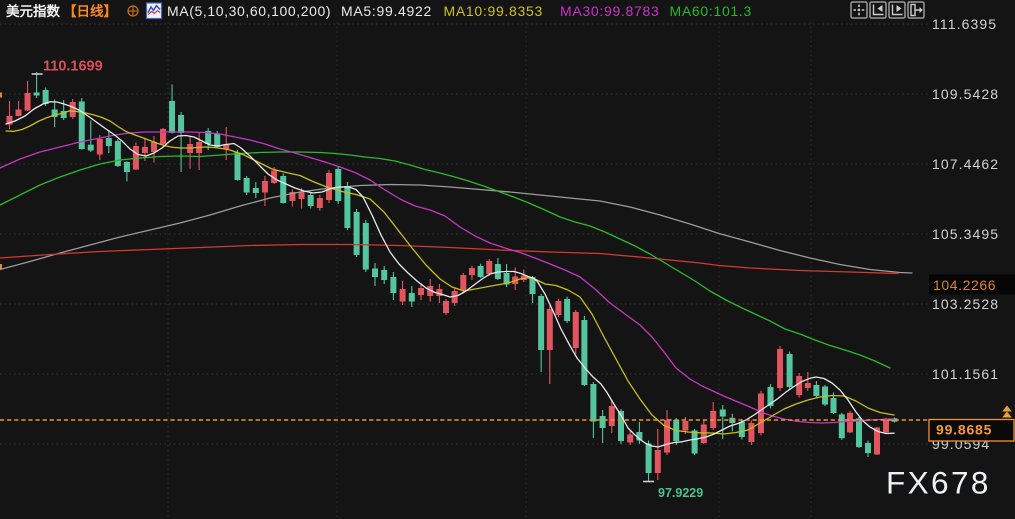 The width and height of the screenshot is (1015, 519). I want to click on svg-text: 【日线】, so click(90, 11).